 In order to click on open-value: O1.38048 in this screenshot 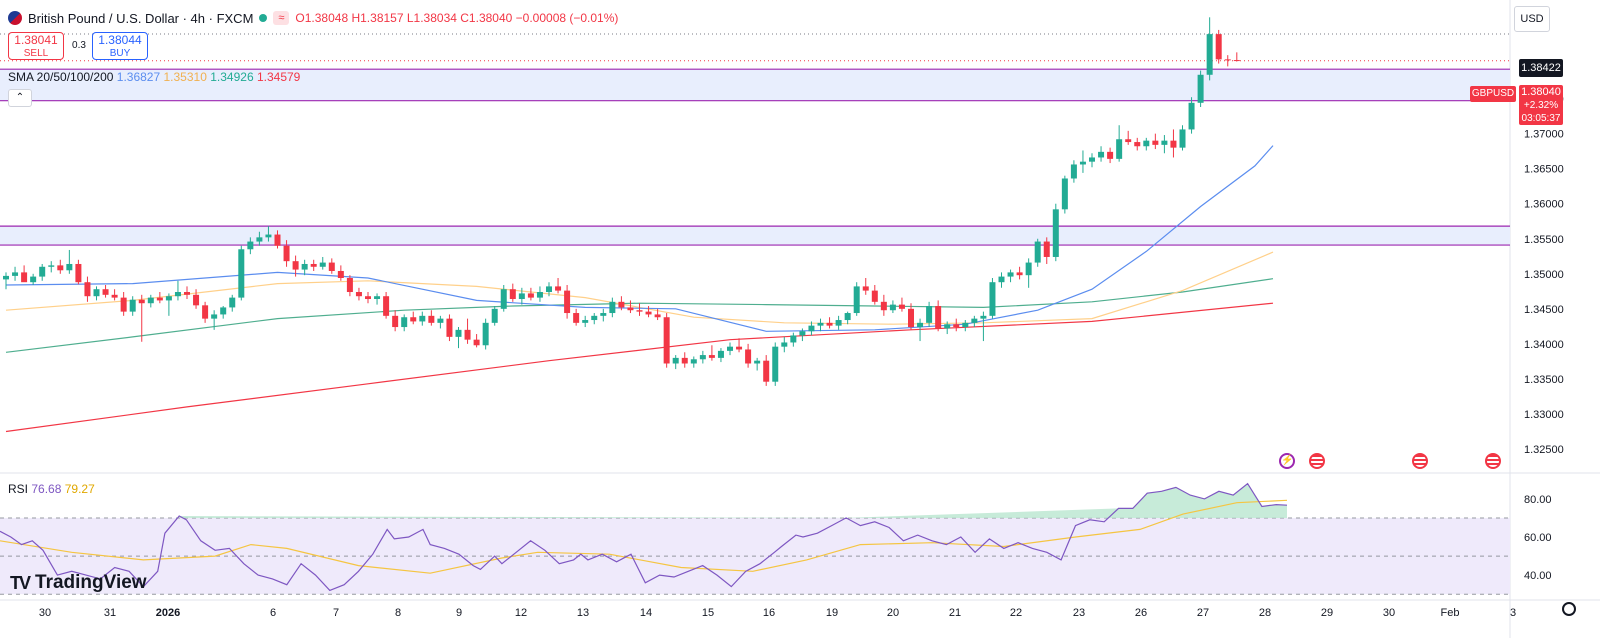, I will do `click(322, 18)`.